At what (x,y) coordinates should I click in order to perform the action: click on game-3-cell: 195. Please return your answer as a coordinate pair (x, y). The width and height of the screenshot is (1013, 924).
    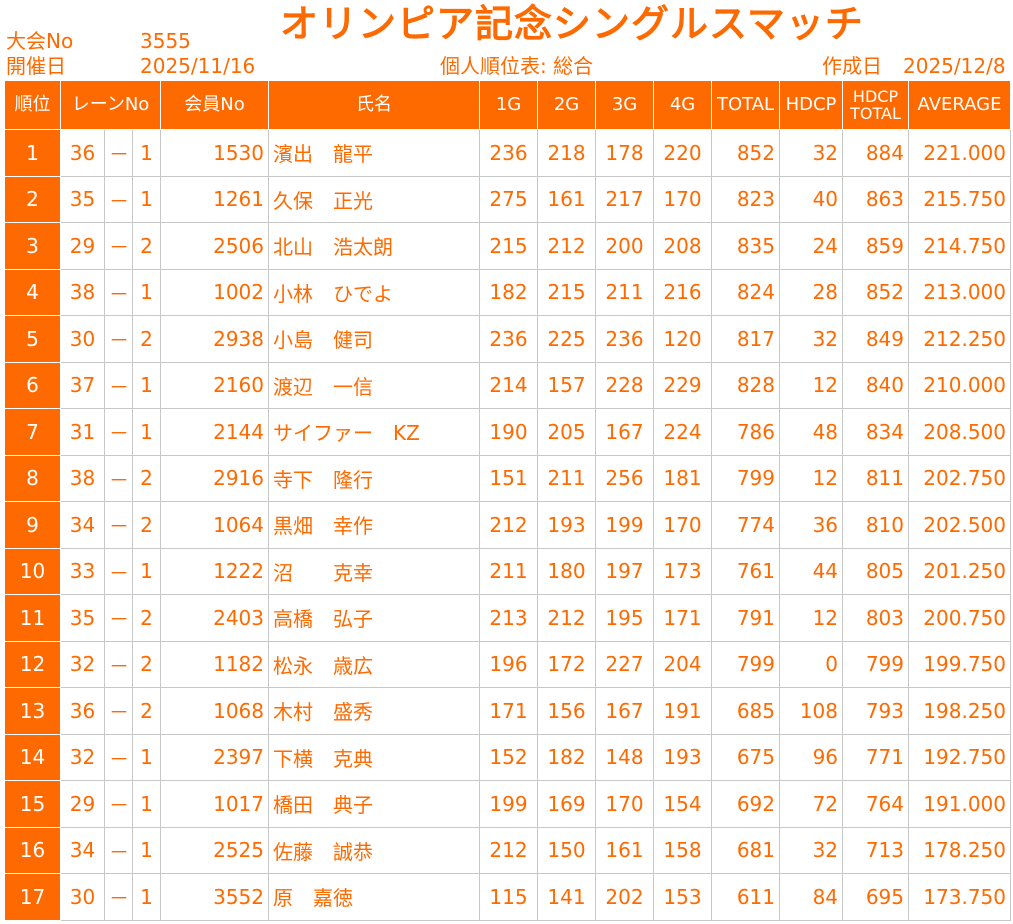
    Looking at the image, I should click on (625, 618).